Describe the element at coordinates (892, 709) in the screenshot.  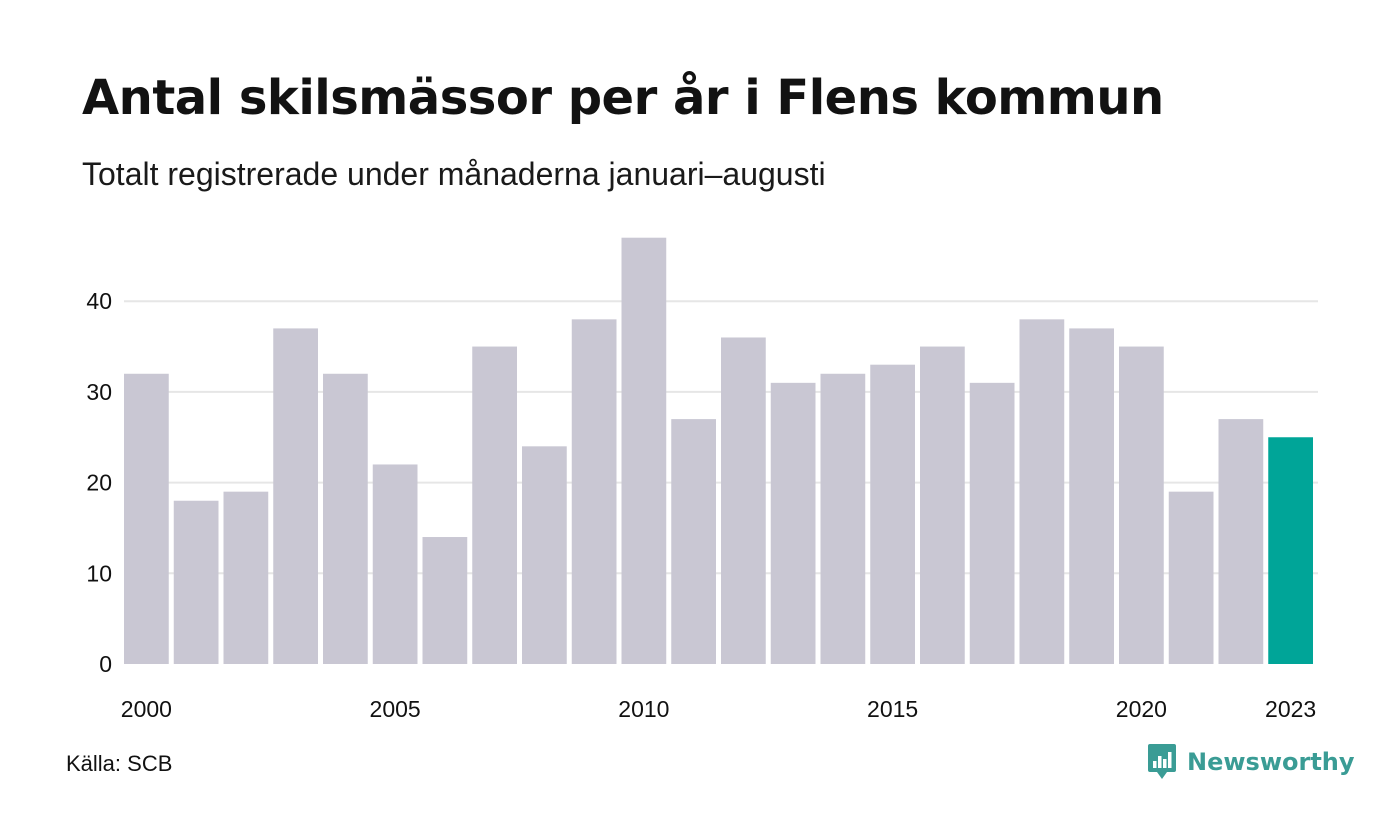
I see `x-tick-label: 2015` at that location.